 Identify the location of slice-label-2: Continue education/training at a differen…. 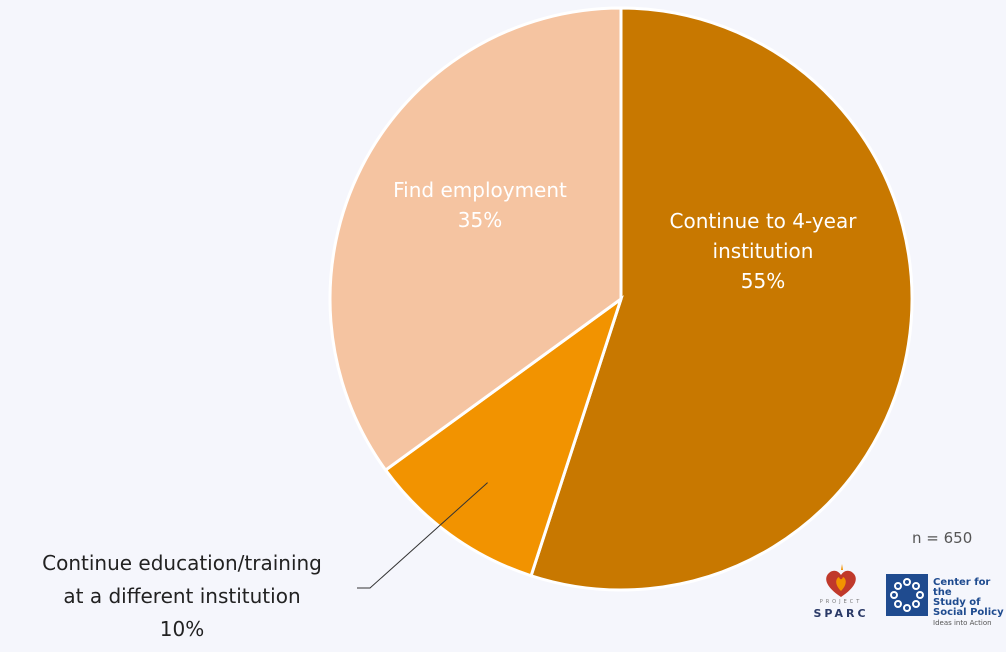
(182, 596).